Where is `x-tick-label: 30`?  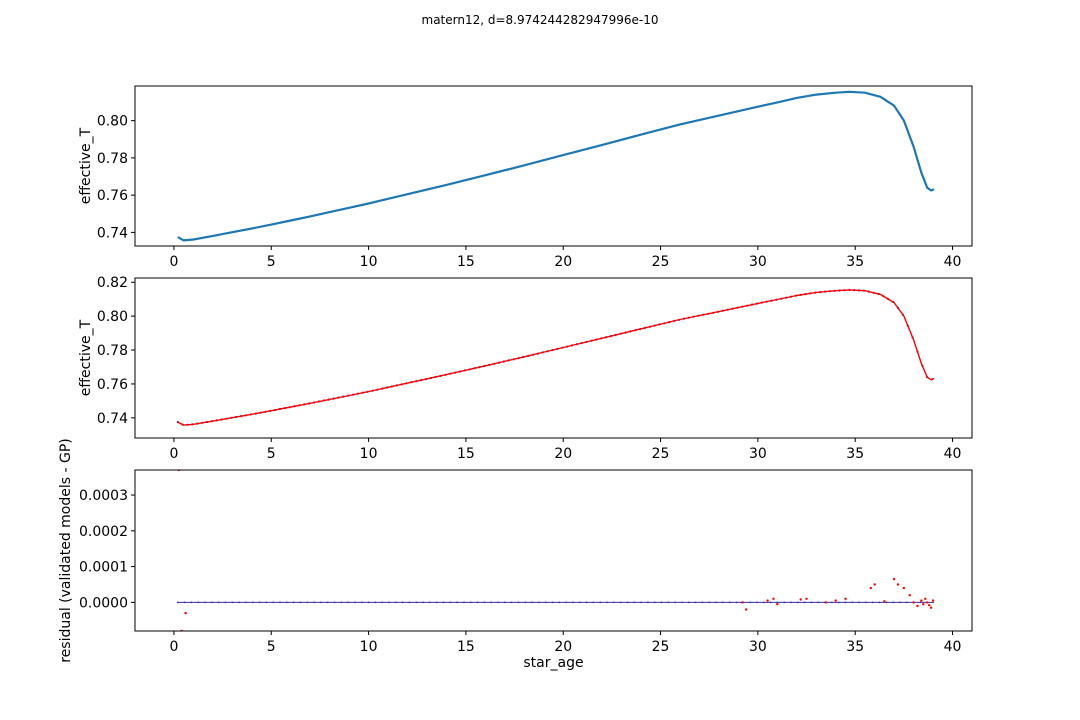
x-tick-label: 30 is located at coordinates (758, 262).